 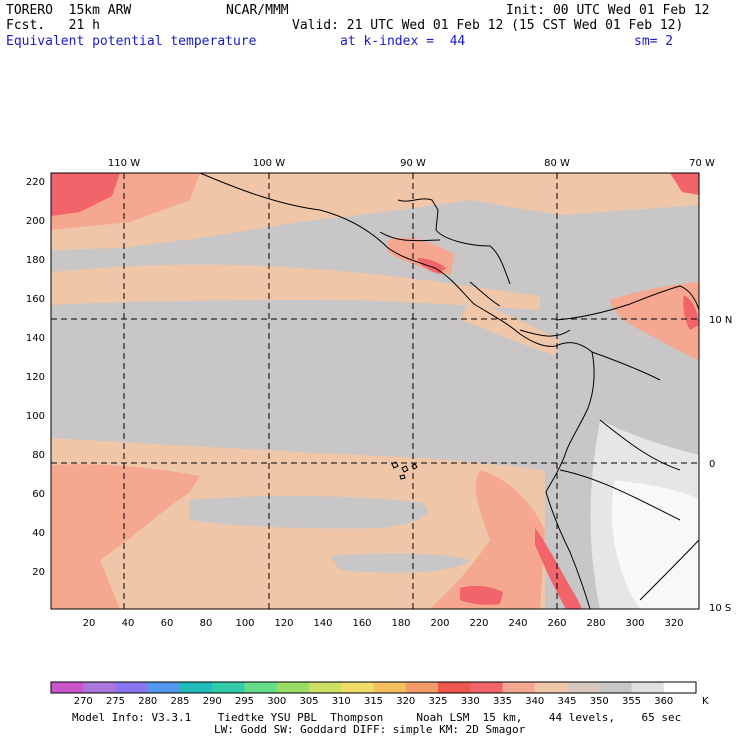 I want to click on lon-label: 110 W, so click(x=124, y=163).